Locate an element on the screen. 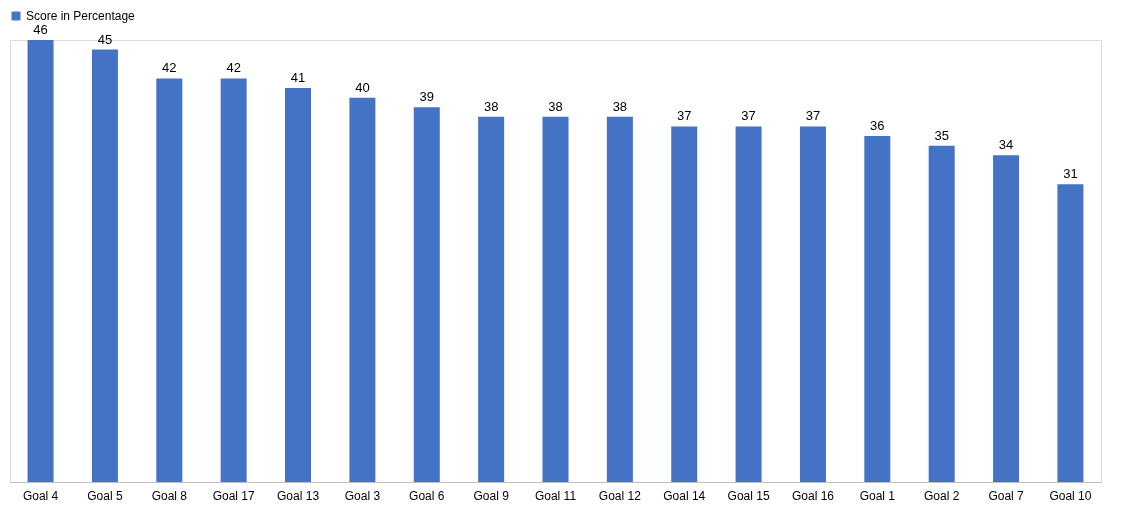 This screenshot has height=531, width=1131. x-tick-label: Goal 10 is located at coordinates (1070, 495).